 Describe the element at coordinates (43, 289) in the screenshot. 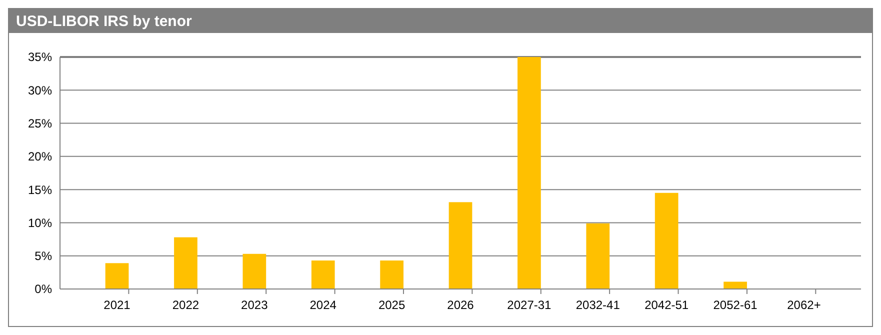

I see `y-tick-label: 0%` at that location.